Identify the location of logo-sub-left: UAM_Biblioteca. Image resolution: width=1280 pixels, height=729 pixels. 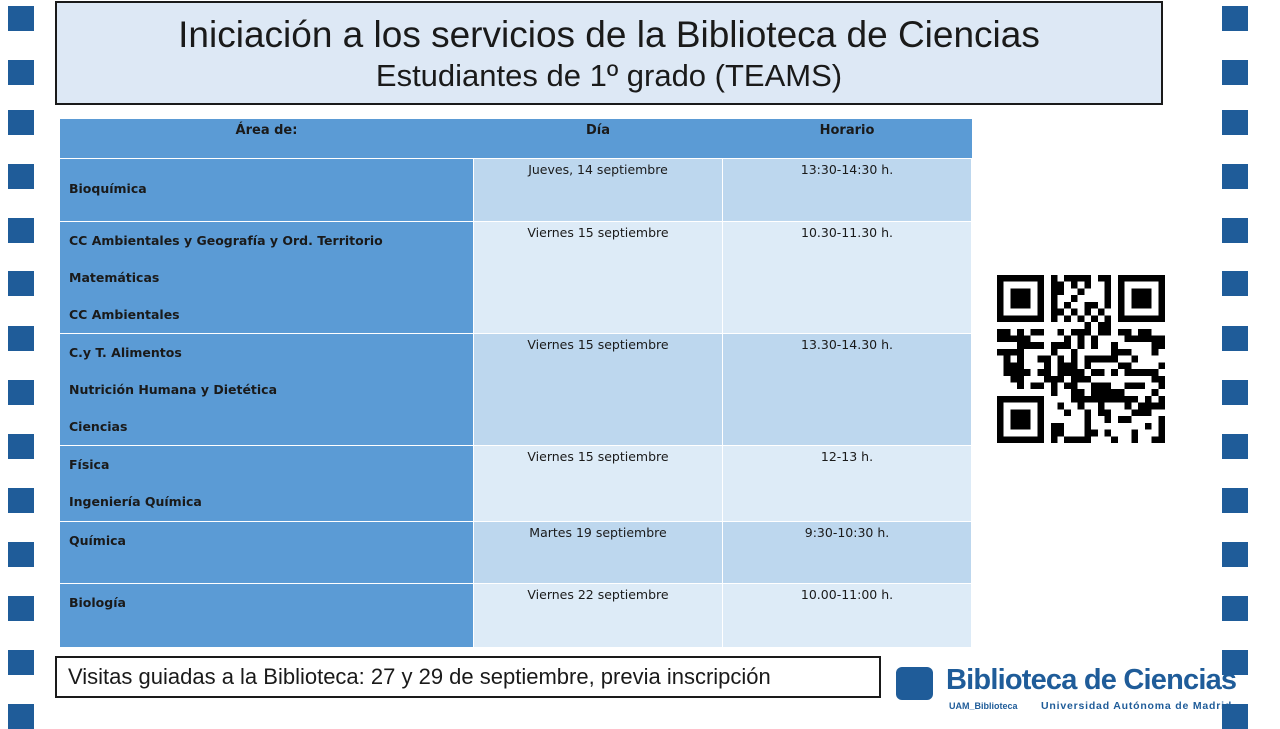
(983, 706).